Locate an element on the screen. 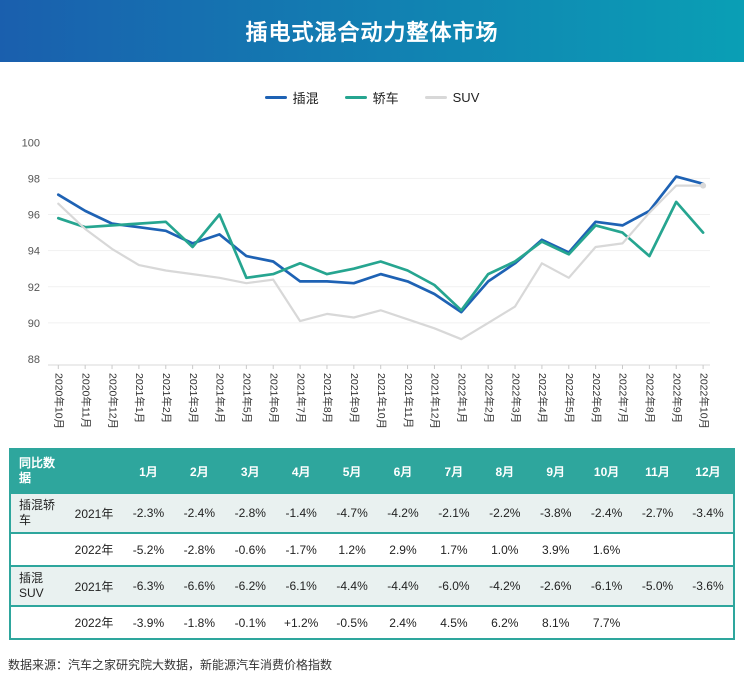 The image size is (744, 679). legend-label: 插混 is located at coordinates (305, 98).